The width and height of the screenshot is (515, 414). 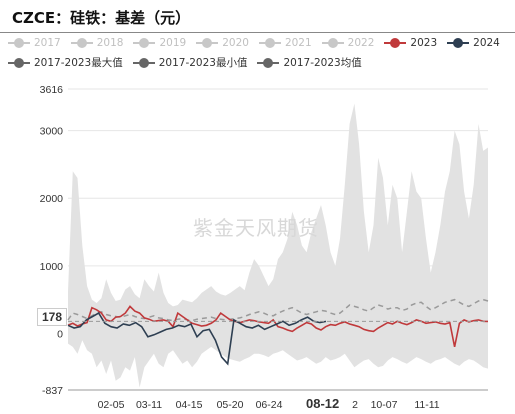 What do you see at coordinates (230, 405) in the screenshot?
I see `x-tick-label: 05-20` at bounding box center [230, 405].